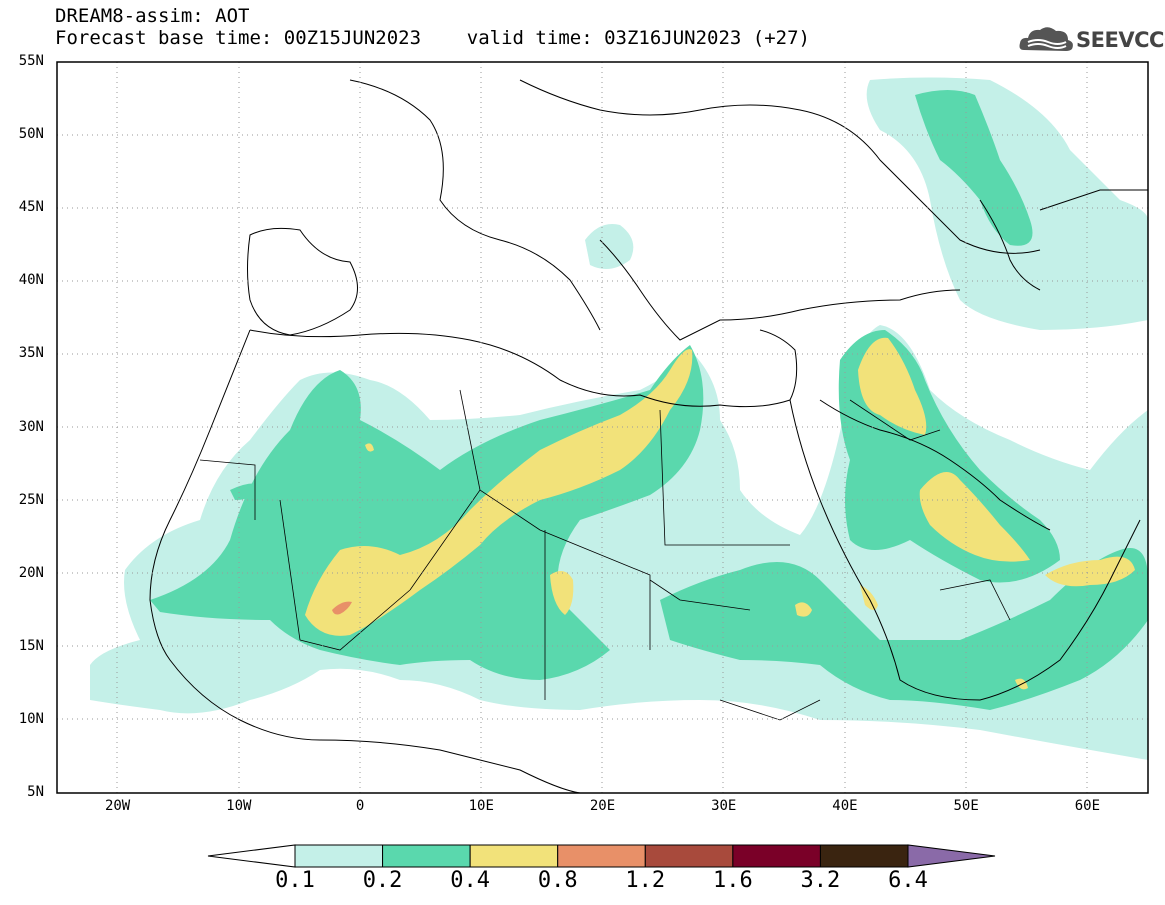  I want to click on colorbar-label-7: 6.4, so click(908, 880).